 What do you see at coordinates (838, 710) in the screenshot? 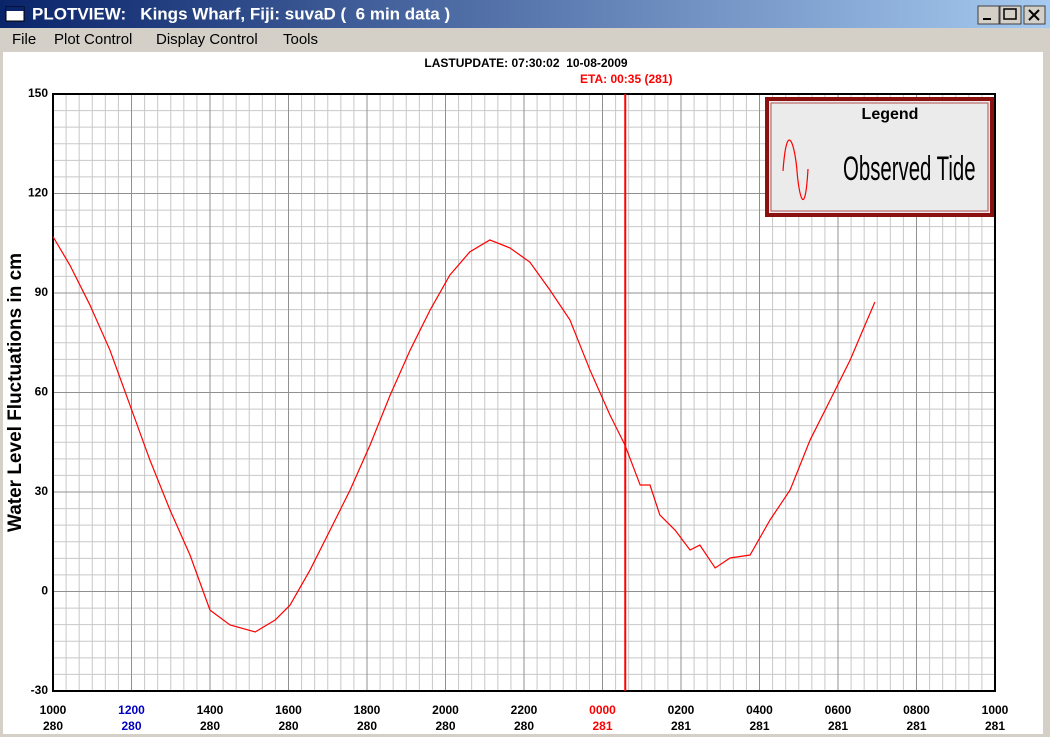
I see `x-tick-label: 0600` at bounding box center [838, 710].